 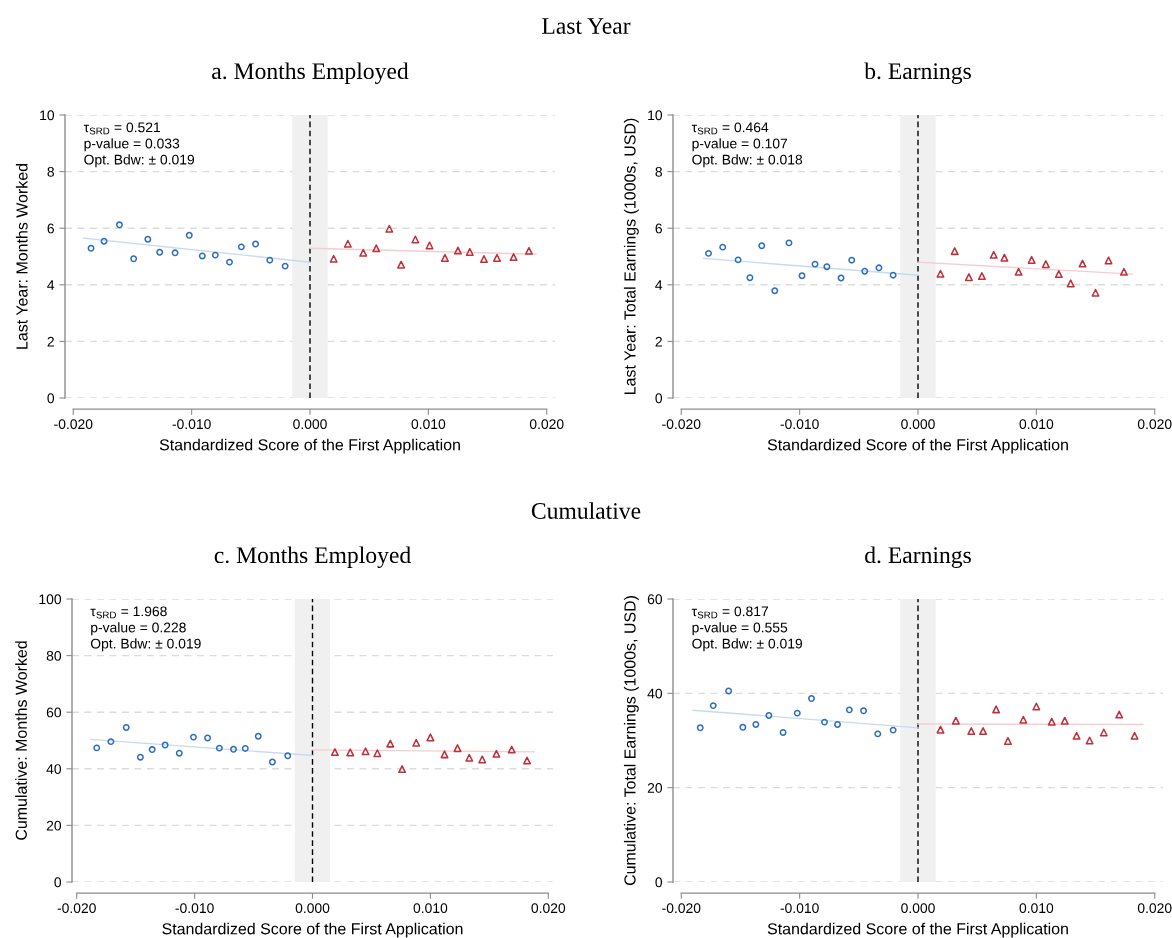 I want to click on annotation: τ$_{SRD}$ = 0.521, so click(x=122, y=128).